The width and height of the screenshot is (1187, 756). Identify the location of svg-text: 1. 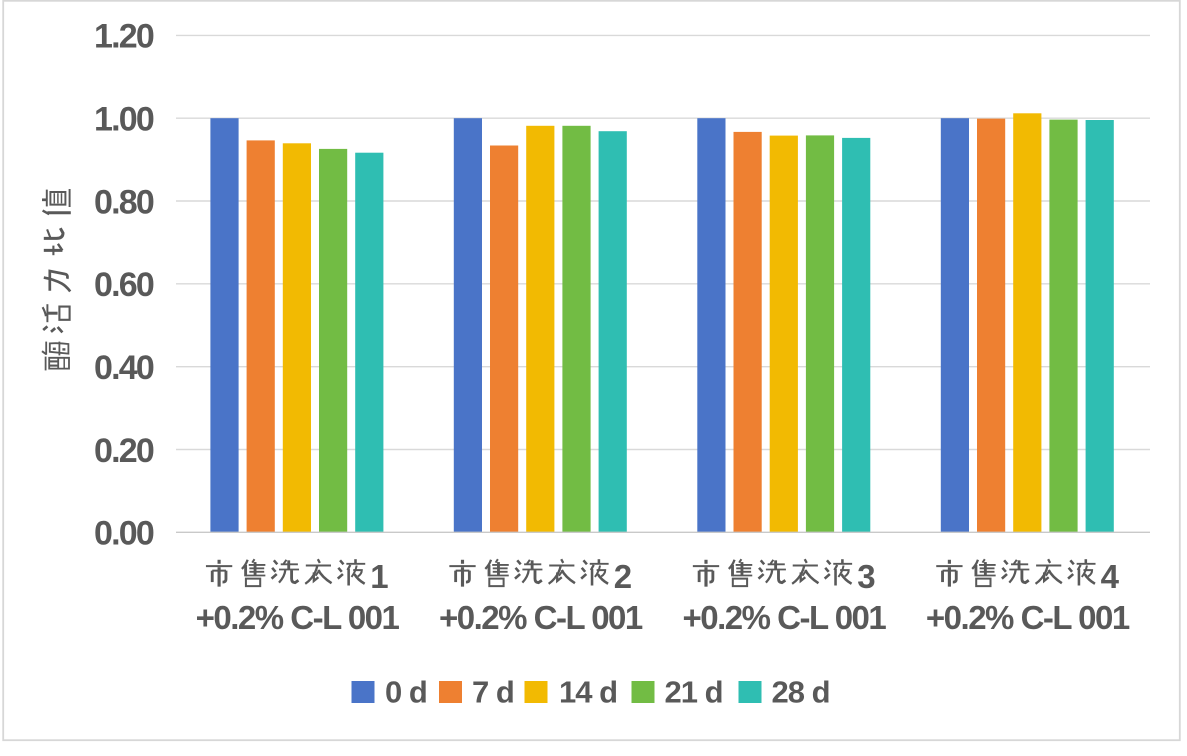
(379, 576).